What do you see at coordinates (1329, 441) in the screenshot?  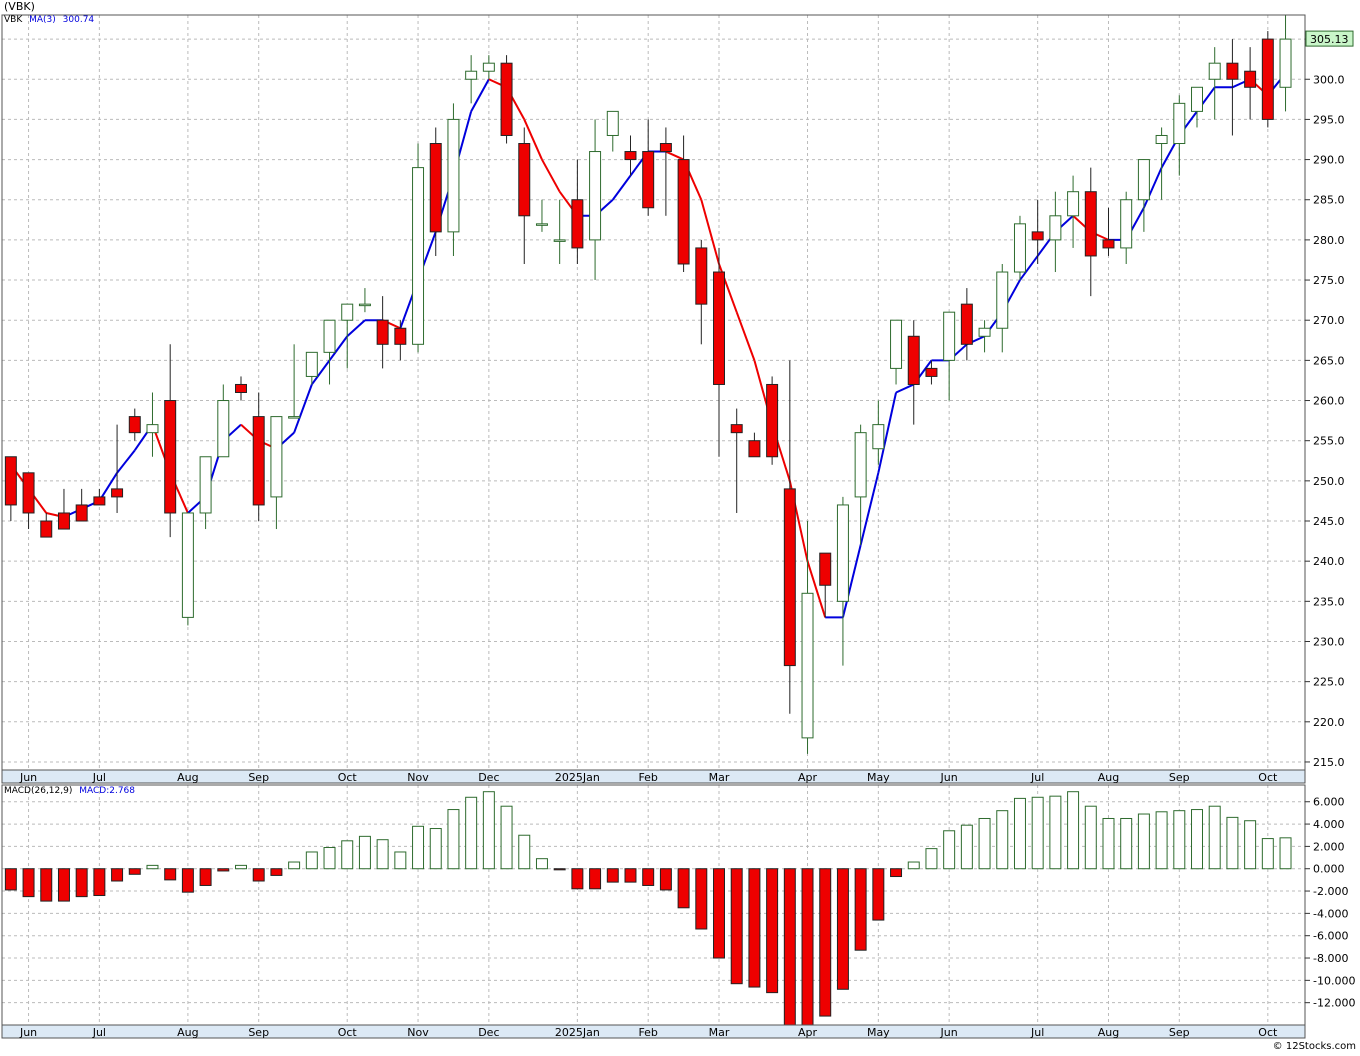 I see `price-tick-label: 255.0` at bounding box center [1329, 441].